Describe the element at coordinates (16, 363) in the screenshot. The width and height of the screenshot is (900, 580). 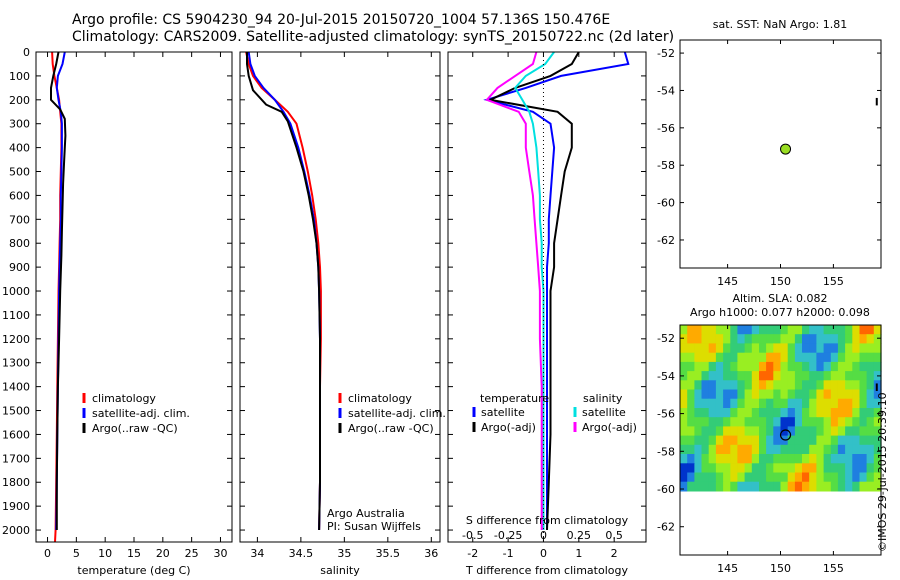
I see `depth-tick-label-13: 1300` at that location.